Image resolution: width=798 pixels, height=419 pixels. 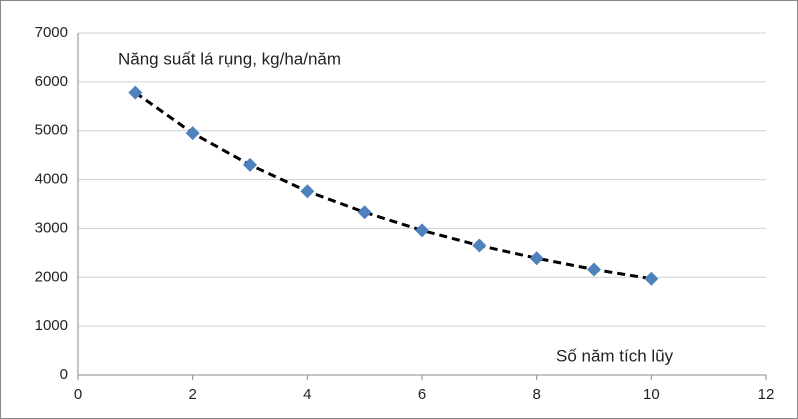 I want to click on y-tick-label: 7000, so click(x=51, y=32).